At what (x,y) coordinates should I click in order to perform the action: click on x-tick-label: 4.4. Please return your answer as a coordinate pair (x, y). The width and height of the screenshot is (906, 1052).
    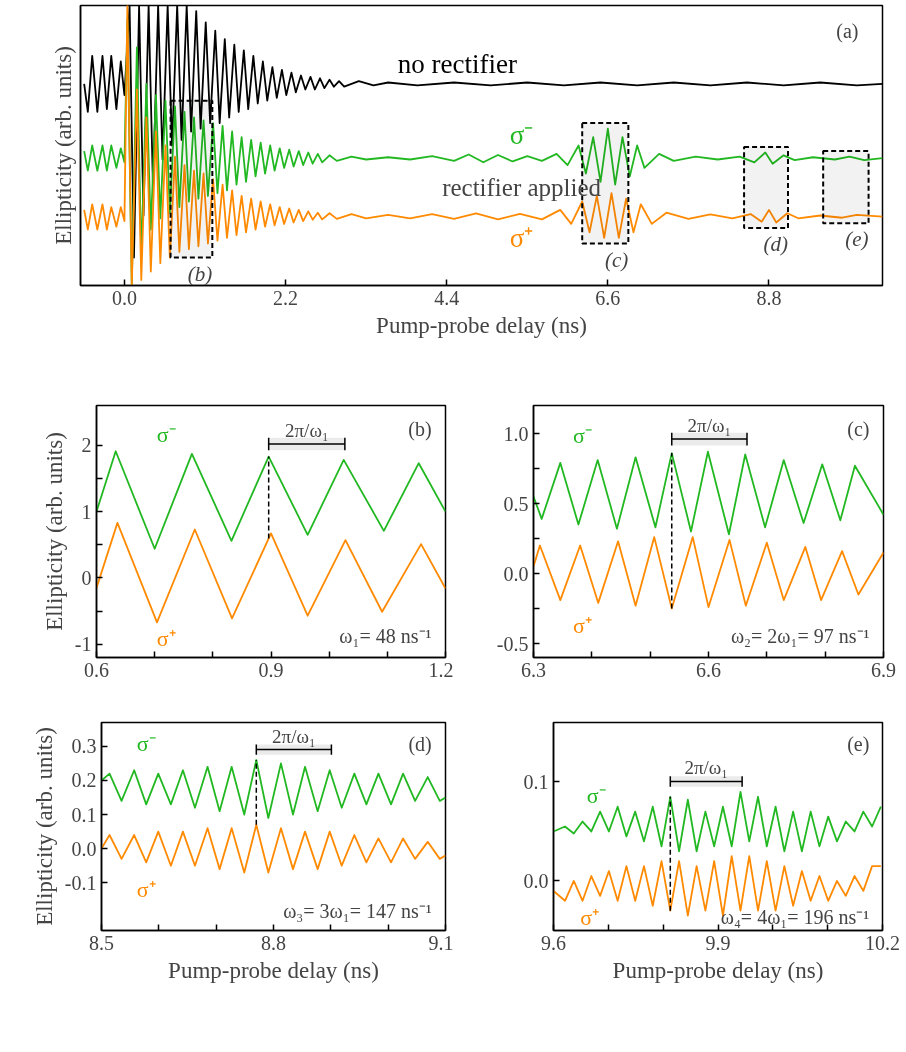
    Looking at the image, I should click on (447, 297).